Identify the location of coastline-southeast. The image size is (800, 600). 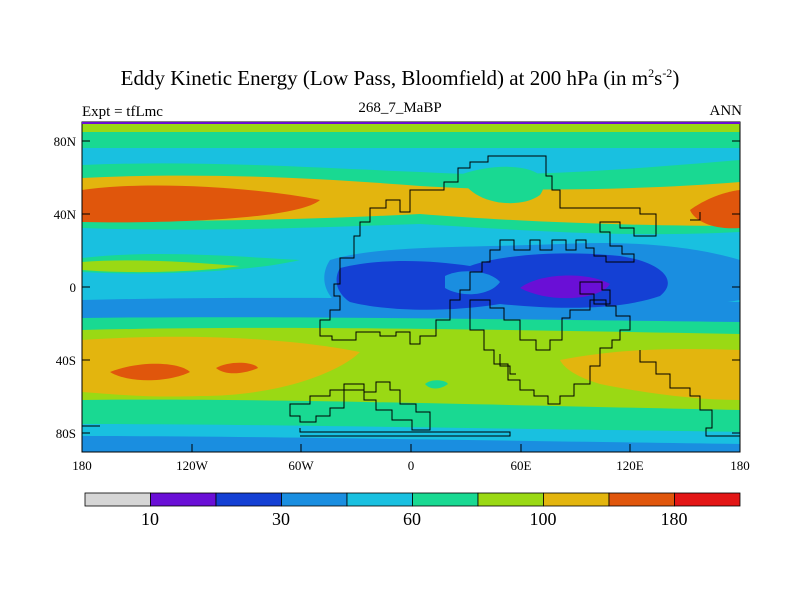
(689, 393).